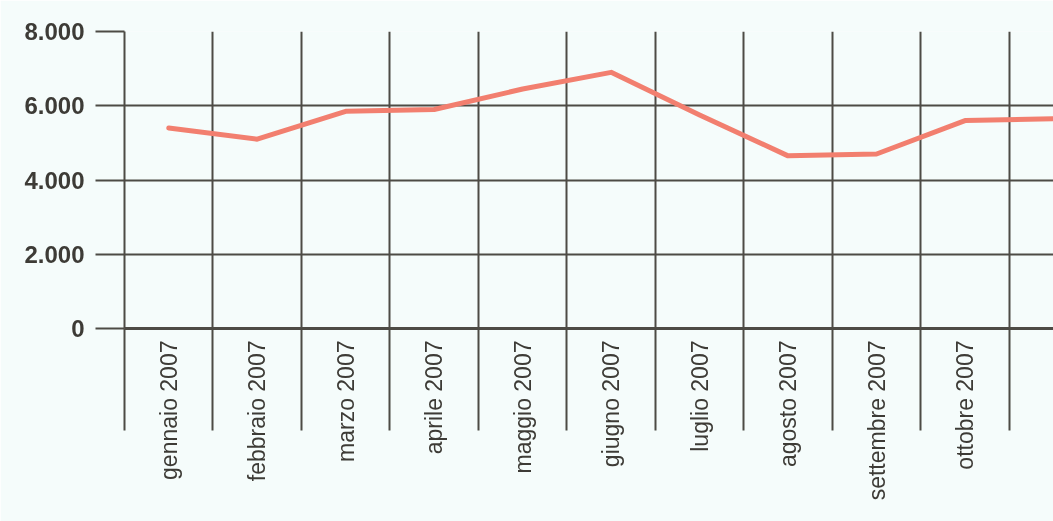 The height and width of the screenshot is (521, 1053). I want to click on y-tick-label: 2.000, so click(54, 254).